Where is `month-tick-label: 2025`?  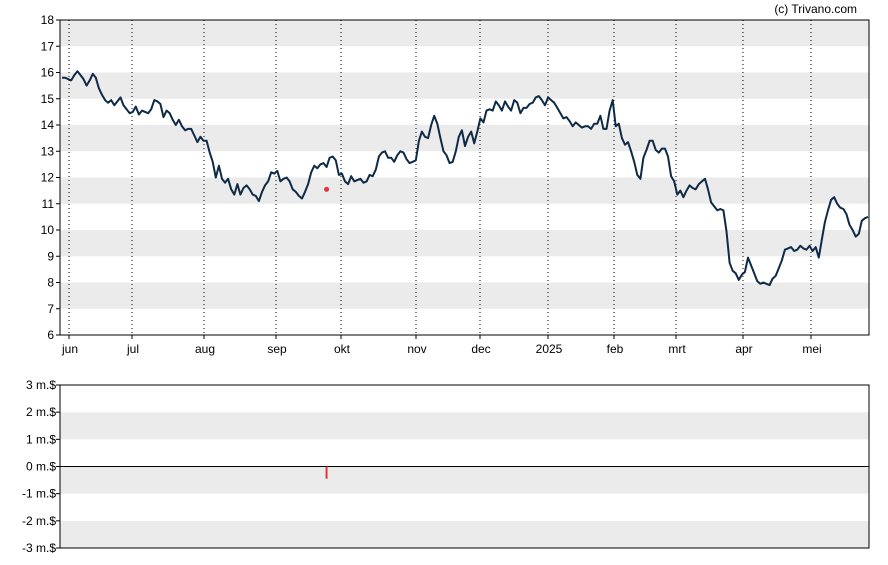 month-tick-label: 2025 is located at coordinates (549, 349).